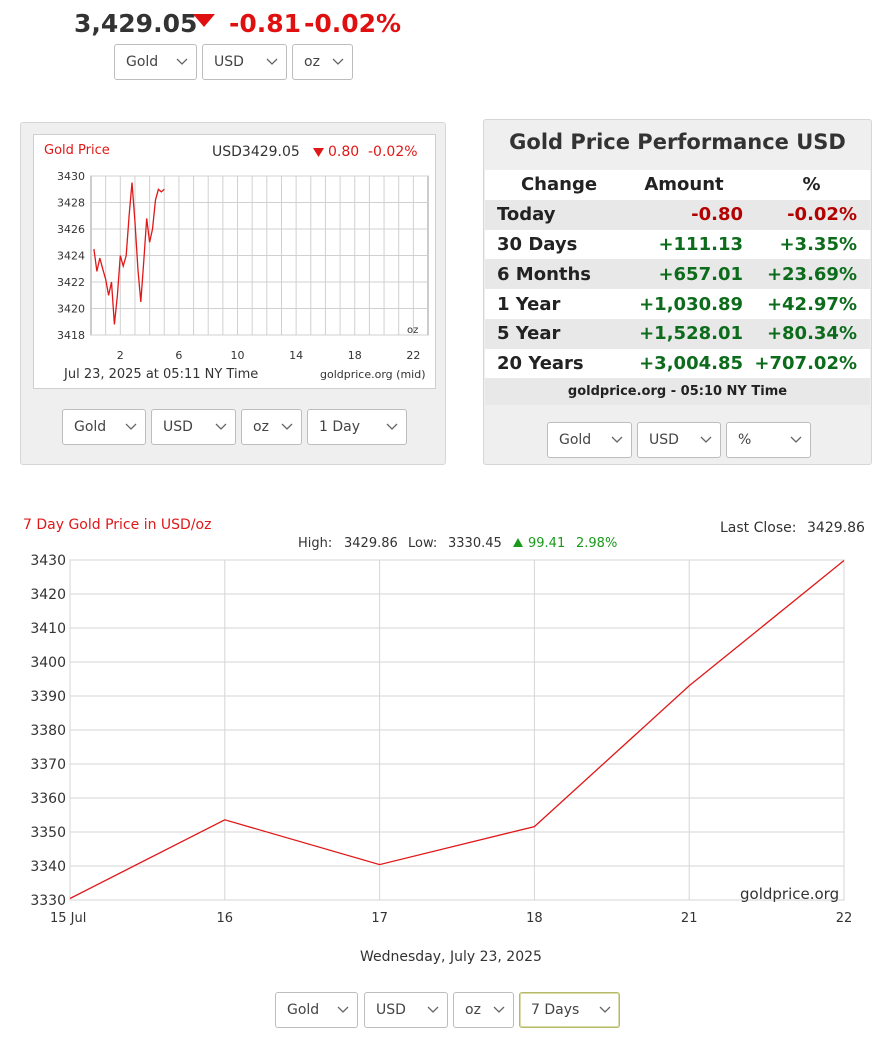 The width and height of the screenshot is (881, 1041). Describe the element at coordinates (322, 62) in the screenshot. I see `unit-select: oz` at that location.